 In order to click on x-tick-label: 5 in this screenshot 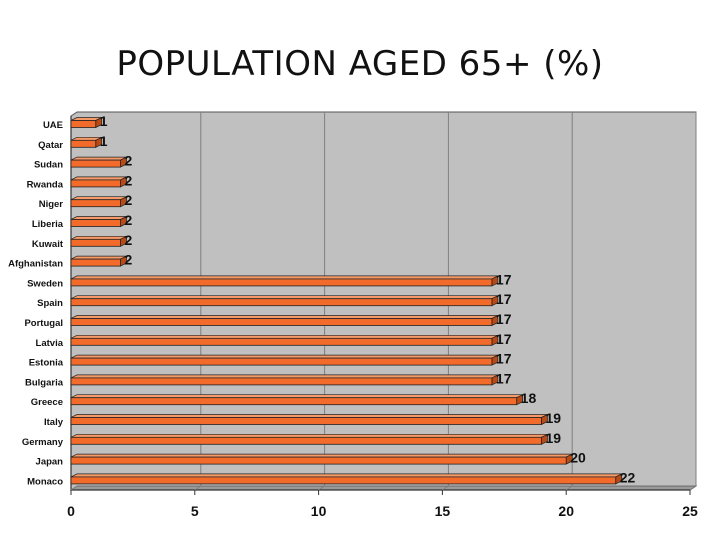, I will do `click(195, 511)`.